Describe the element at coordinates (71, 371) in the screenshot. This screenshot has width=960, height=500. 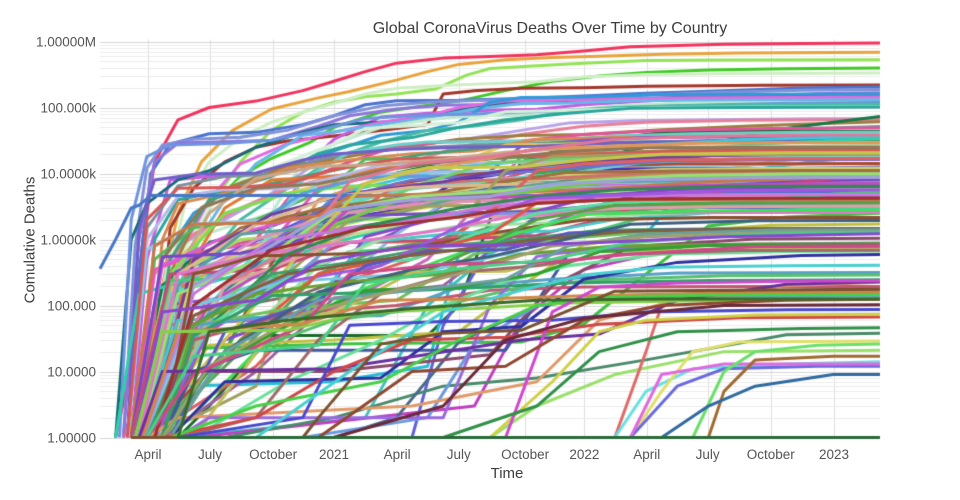
I see `y-tick-label: 10.0000` at that location.